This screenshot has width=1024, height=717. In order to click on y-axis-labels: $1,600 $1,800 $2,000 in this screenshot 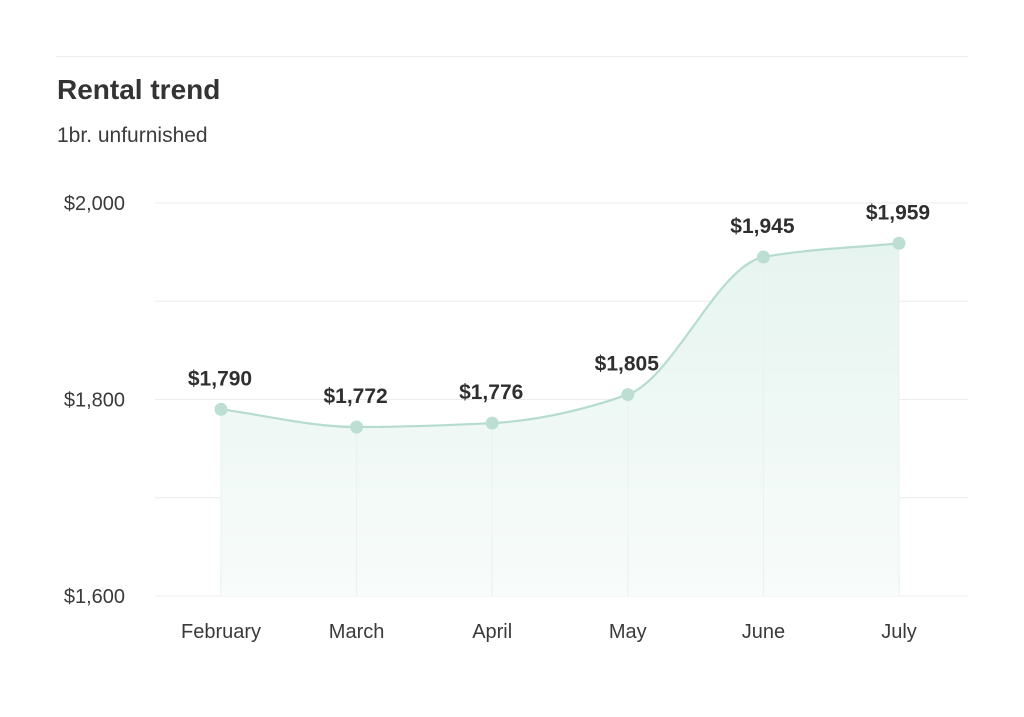, I will do `click(94, 400)`.